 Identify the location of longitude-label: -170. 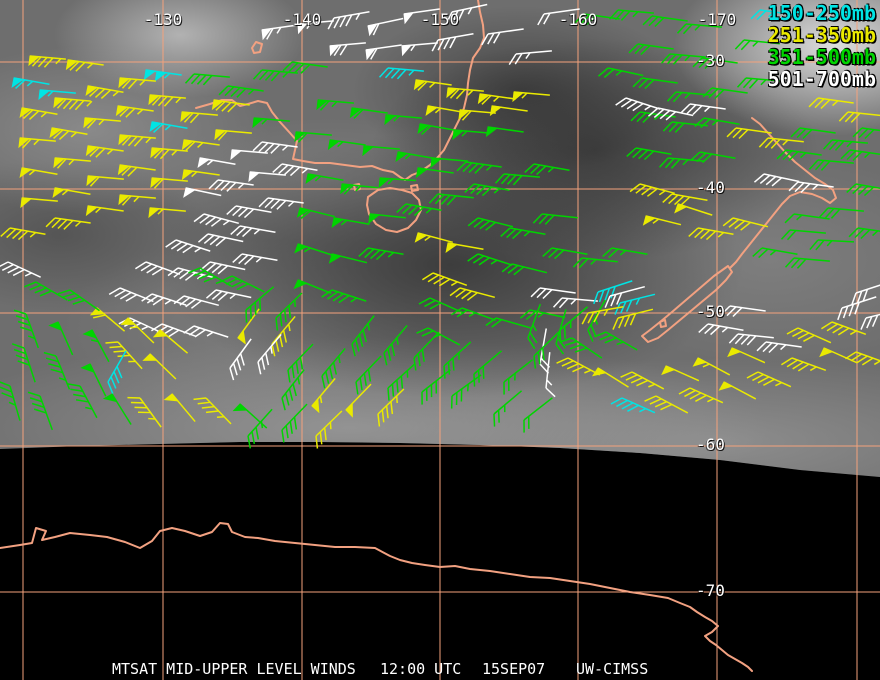
(717, 19).